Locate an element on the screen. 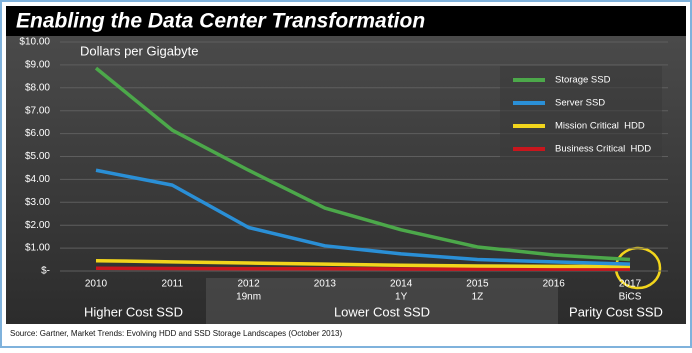 The image size is (692, 353). y-tick-label: $9.00 is located at coordinates (37, 65).